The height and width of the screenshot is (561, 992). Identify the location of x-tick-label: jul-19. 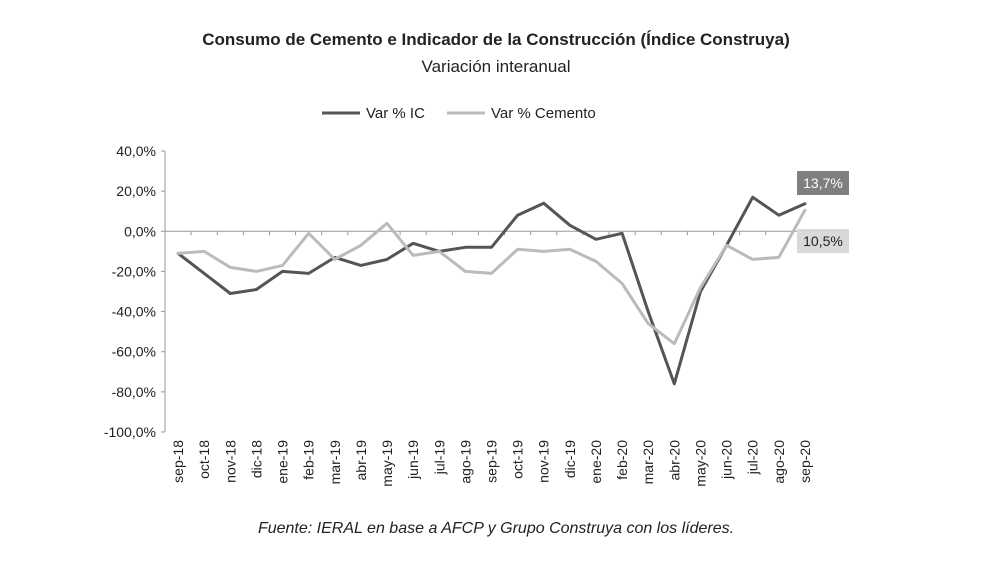
(439, 457).